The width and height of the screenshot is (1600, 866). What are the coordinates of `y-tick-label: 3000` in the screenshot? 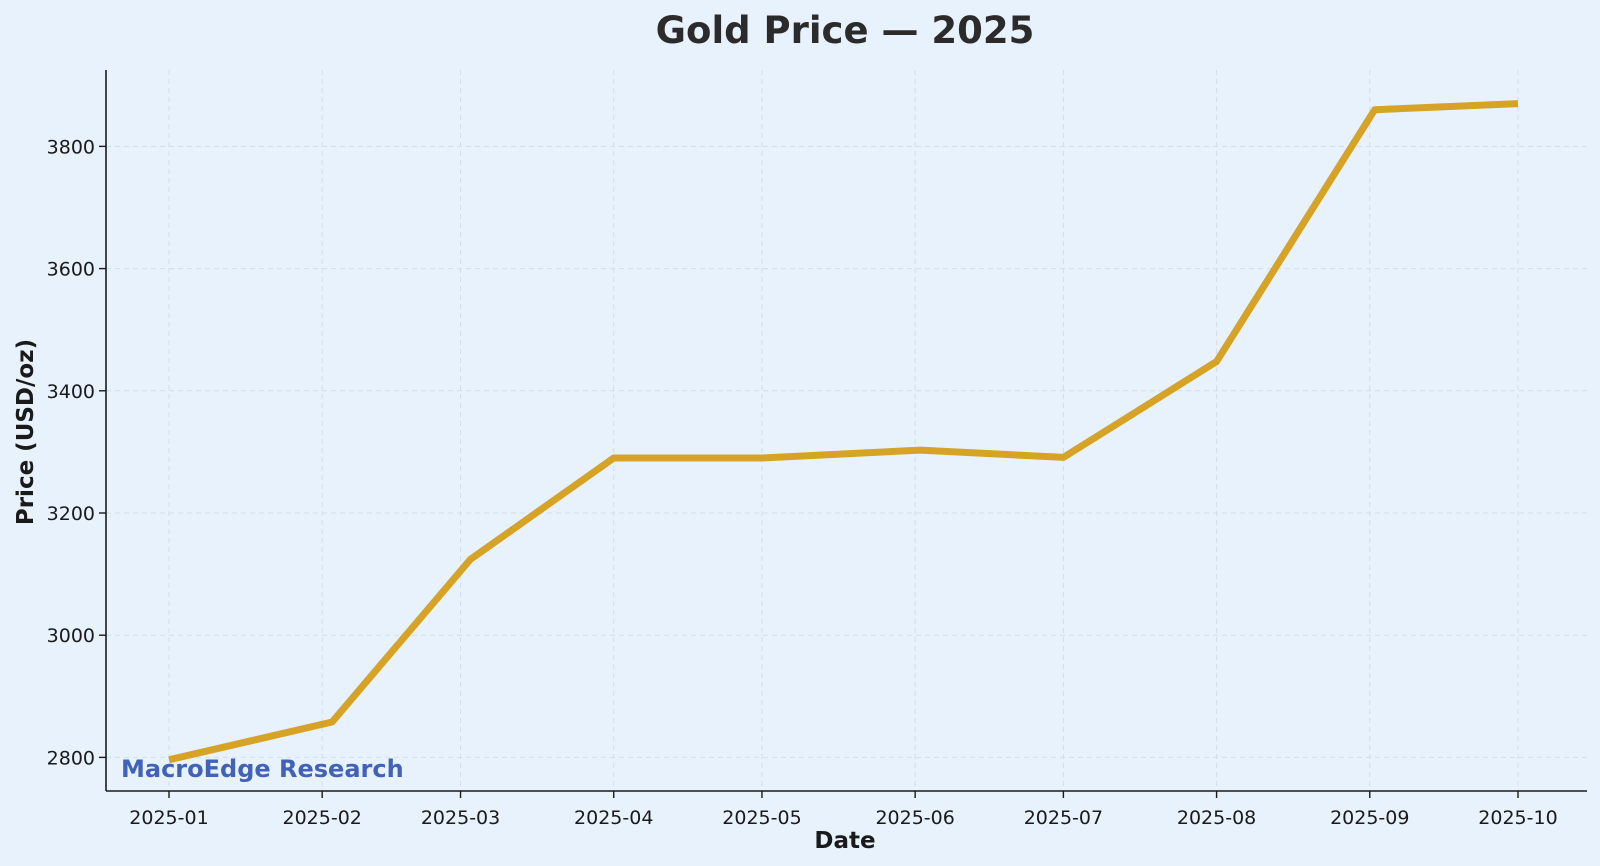 It's located at (71, 636).